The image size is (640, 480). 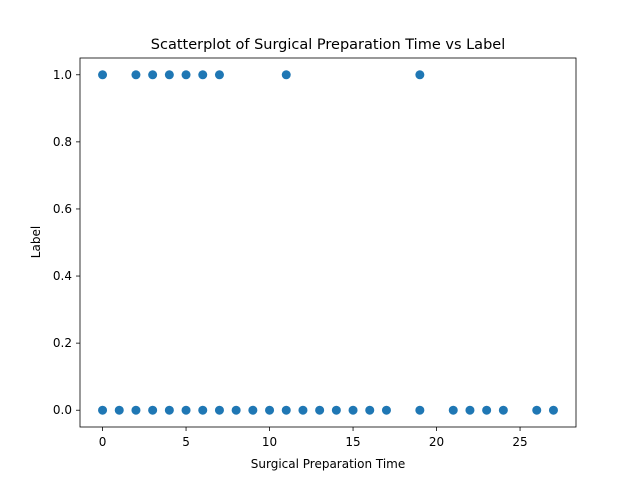 I want to click on x-tick-label: 5, so click(x=186, y=442).